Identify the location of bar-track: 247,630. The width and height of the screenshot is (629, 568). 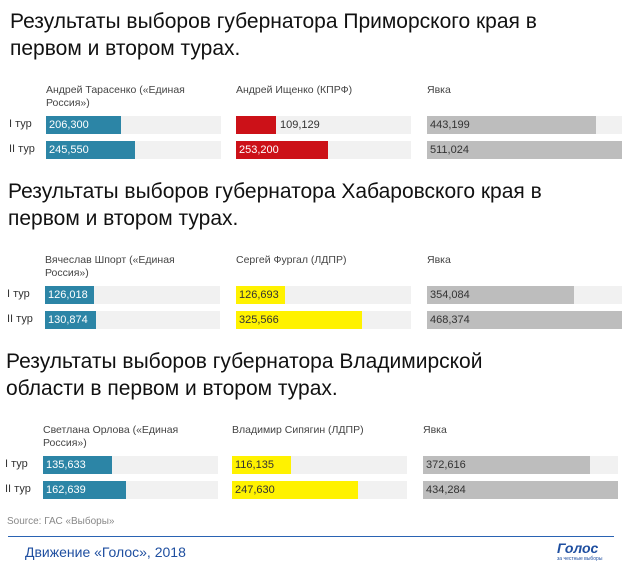
(319, 490).